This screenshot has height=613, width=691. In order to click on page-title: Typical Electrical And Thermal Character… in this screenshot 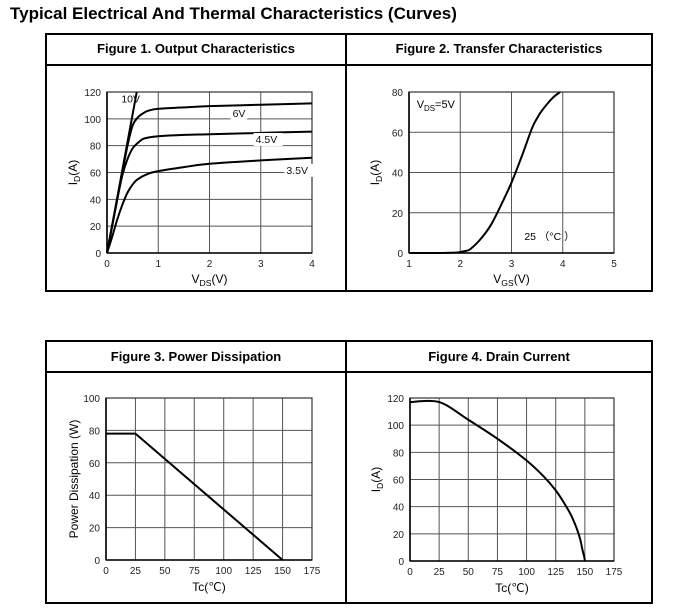, I will do `click(233, 13)`.